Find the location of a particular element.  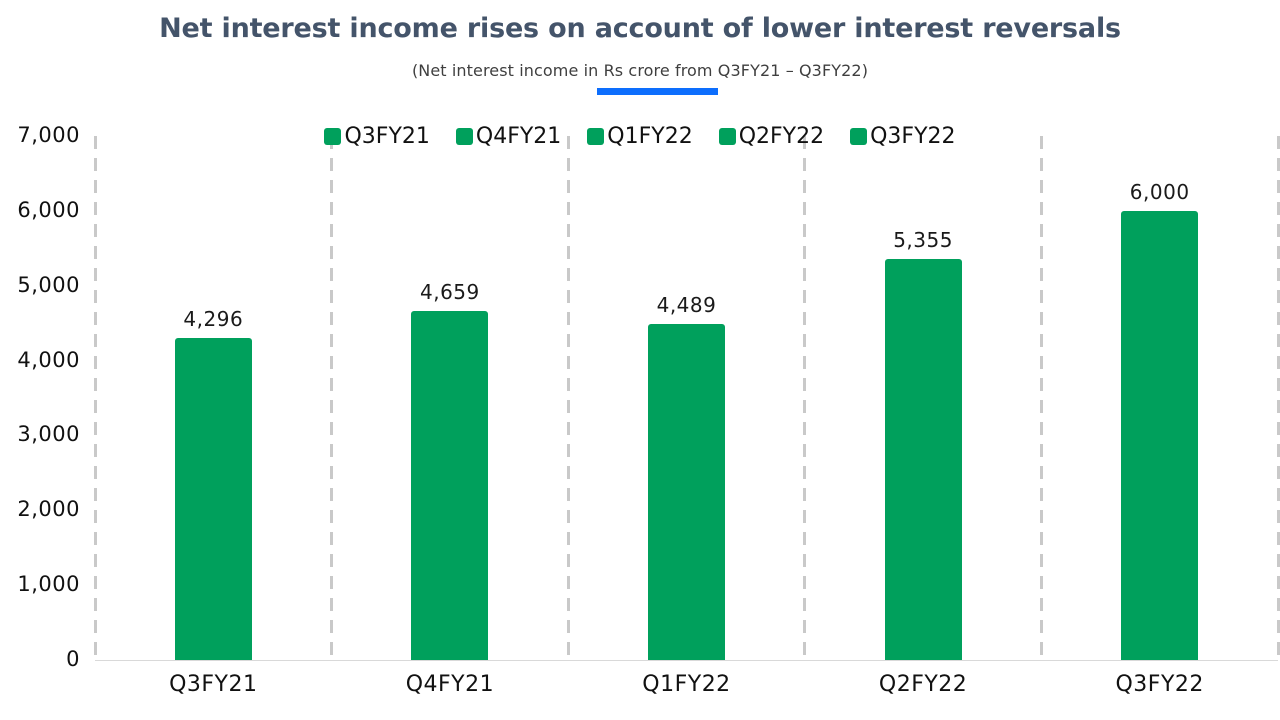

y-tick-label: 6,000 is located at coordinates (48, 209).